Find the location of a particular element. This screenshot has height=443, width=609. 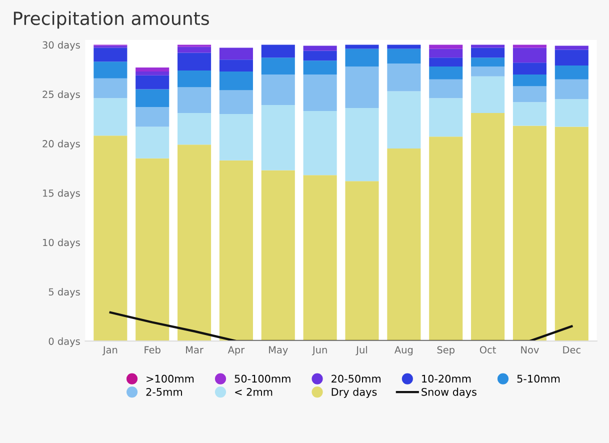

y-tick-label: 25 days is located at coordinates (61, 95).